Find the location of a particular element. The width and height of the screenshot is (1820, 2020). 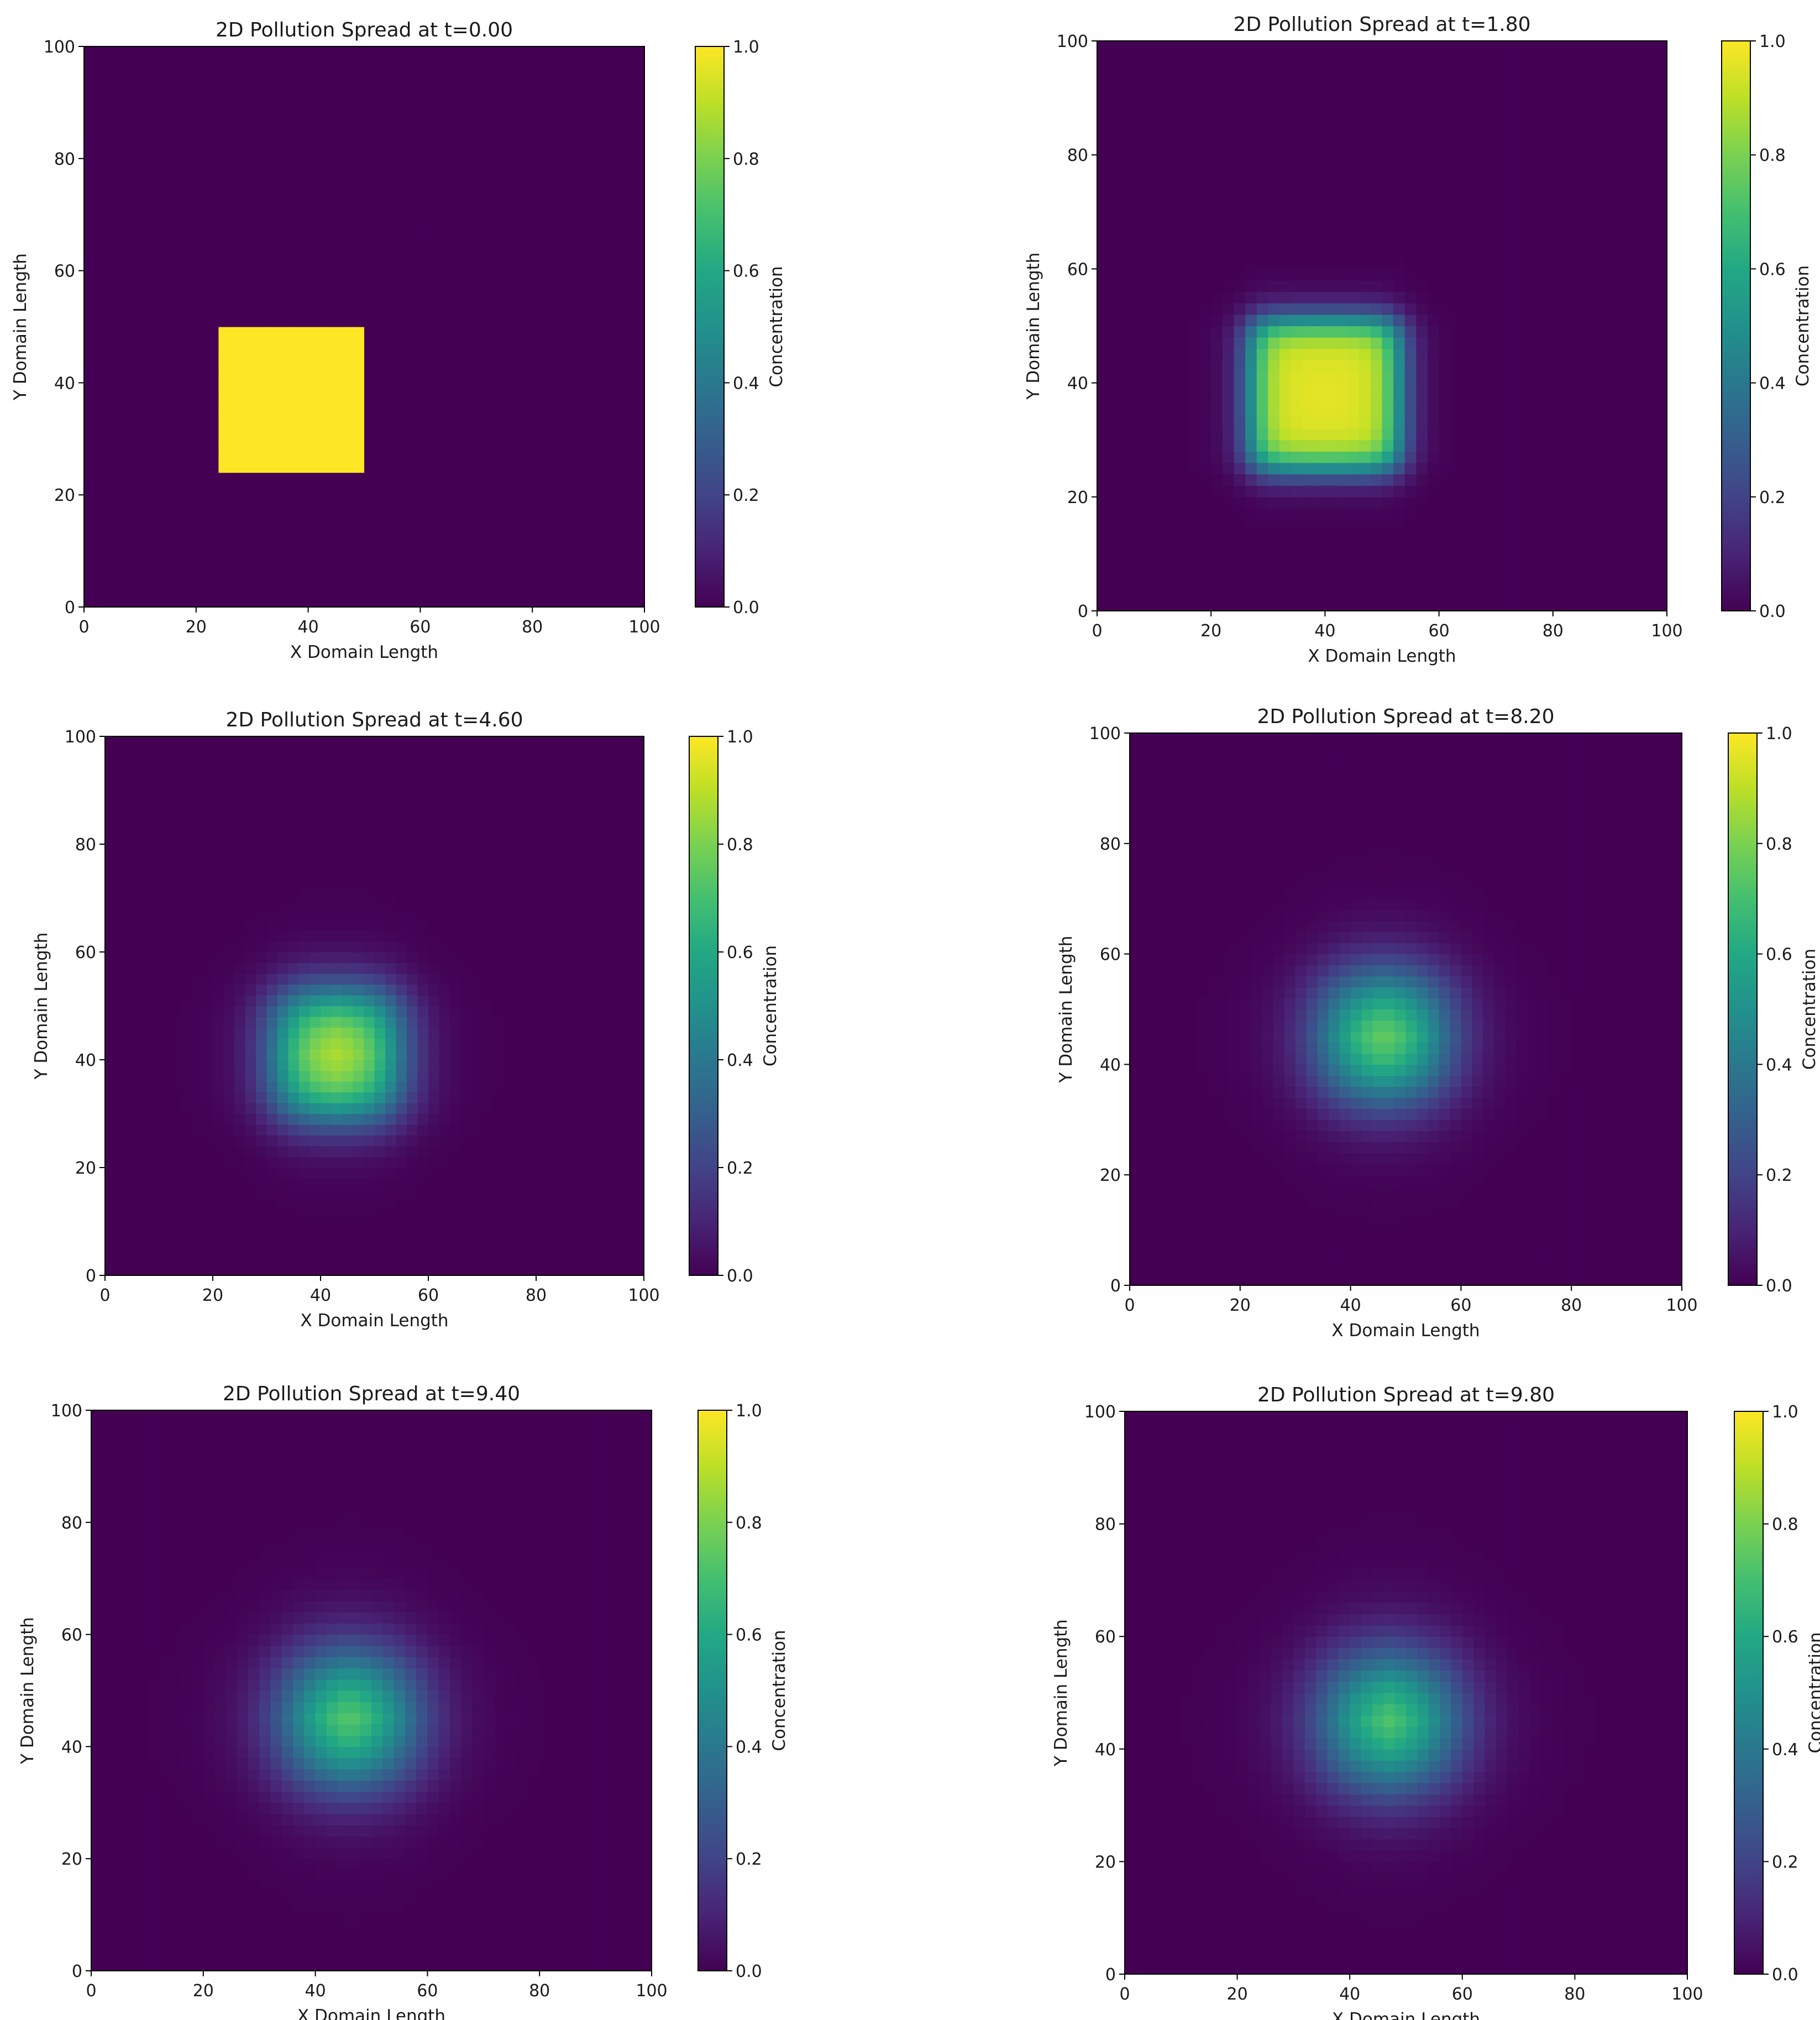

heatmap is located at coordinates (365, 327).